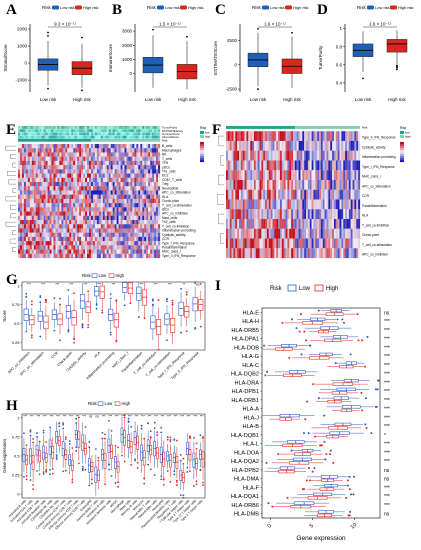 This screenshot has width=421, height=550. Describe the element at coordinates (256, 7) in the screenshot. I see `legend-title: Risk` at that location.